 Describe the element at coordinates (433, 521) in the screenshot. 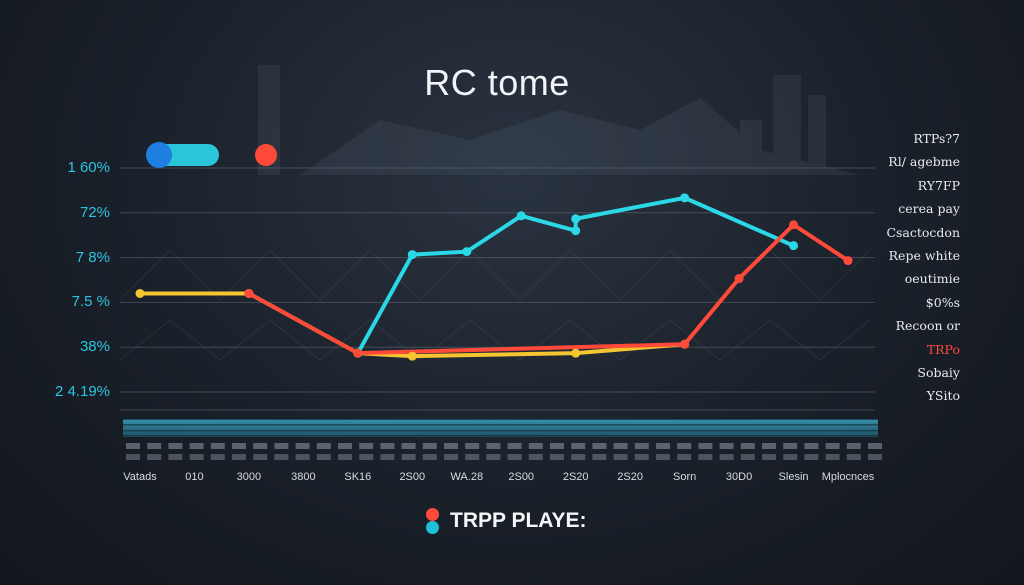

I see `legend-dots` at that location.